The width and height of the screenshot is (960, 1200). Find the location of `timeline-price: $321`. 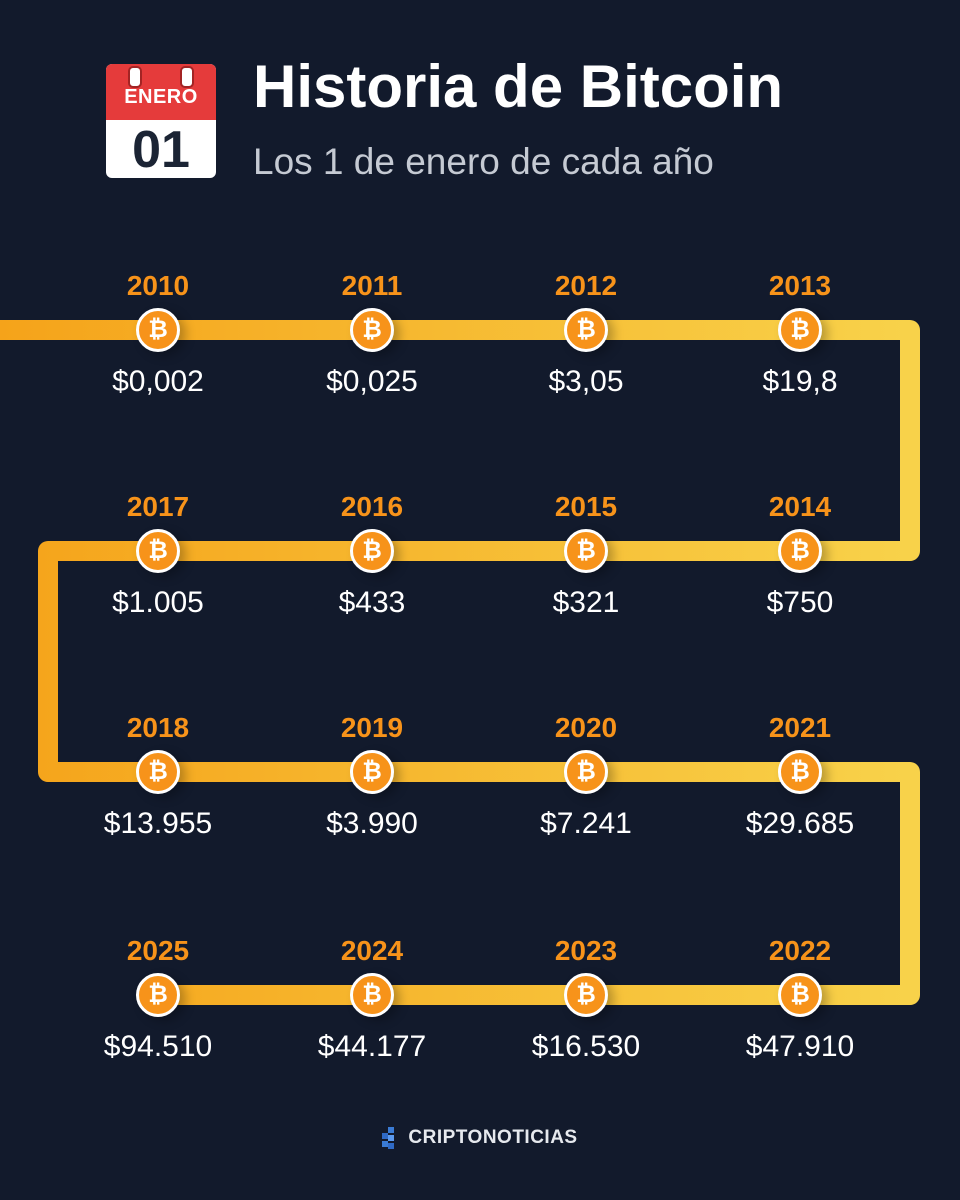

timeline-price: $321 is located at coordinates (586, 602).